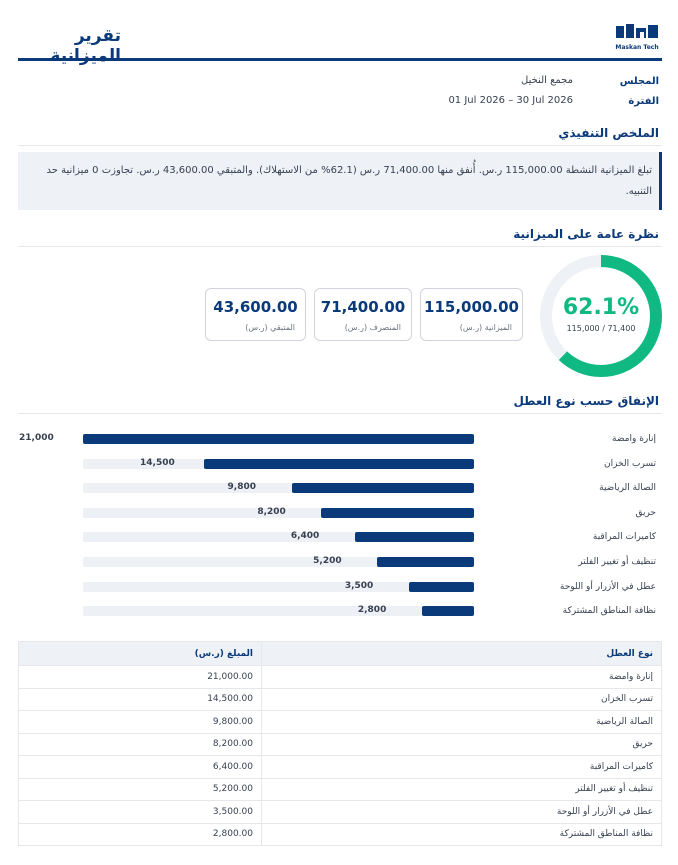 The image size is (678, 865). I want to click on logo-text: Maskan Tech, so click(637, 47).